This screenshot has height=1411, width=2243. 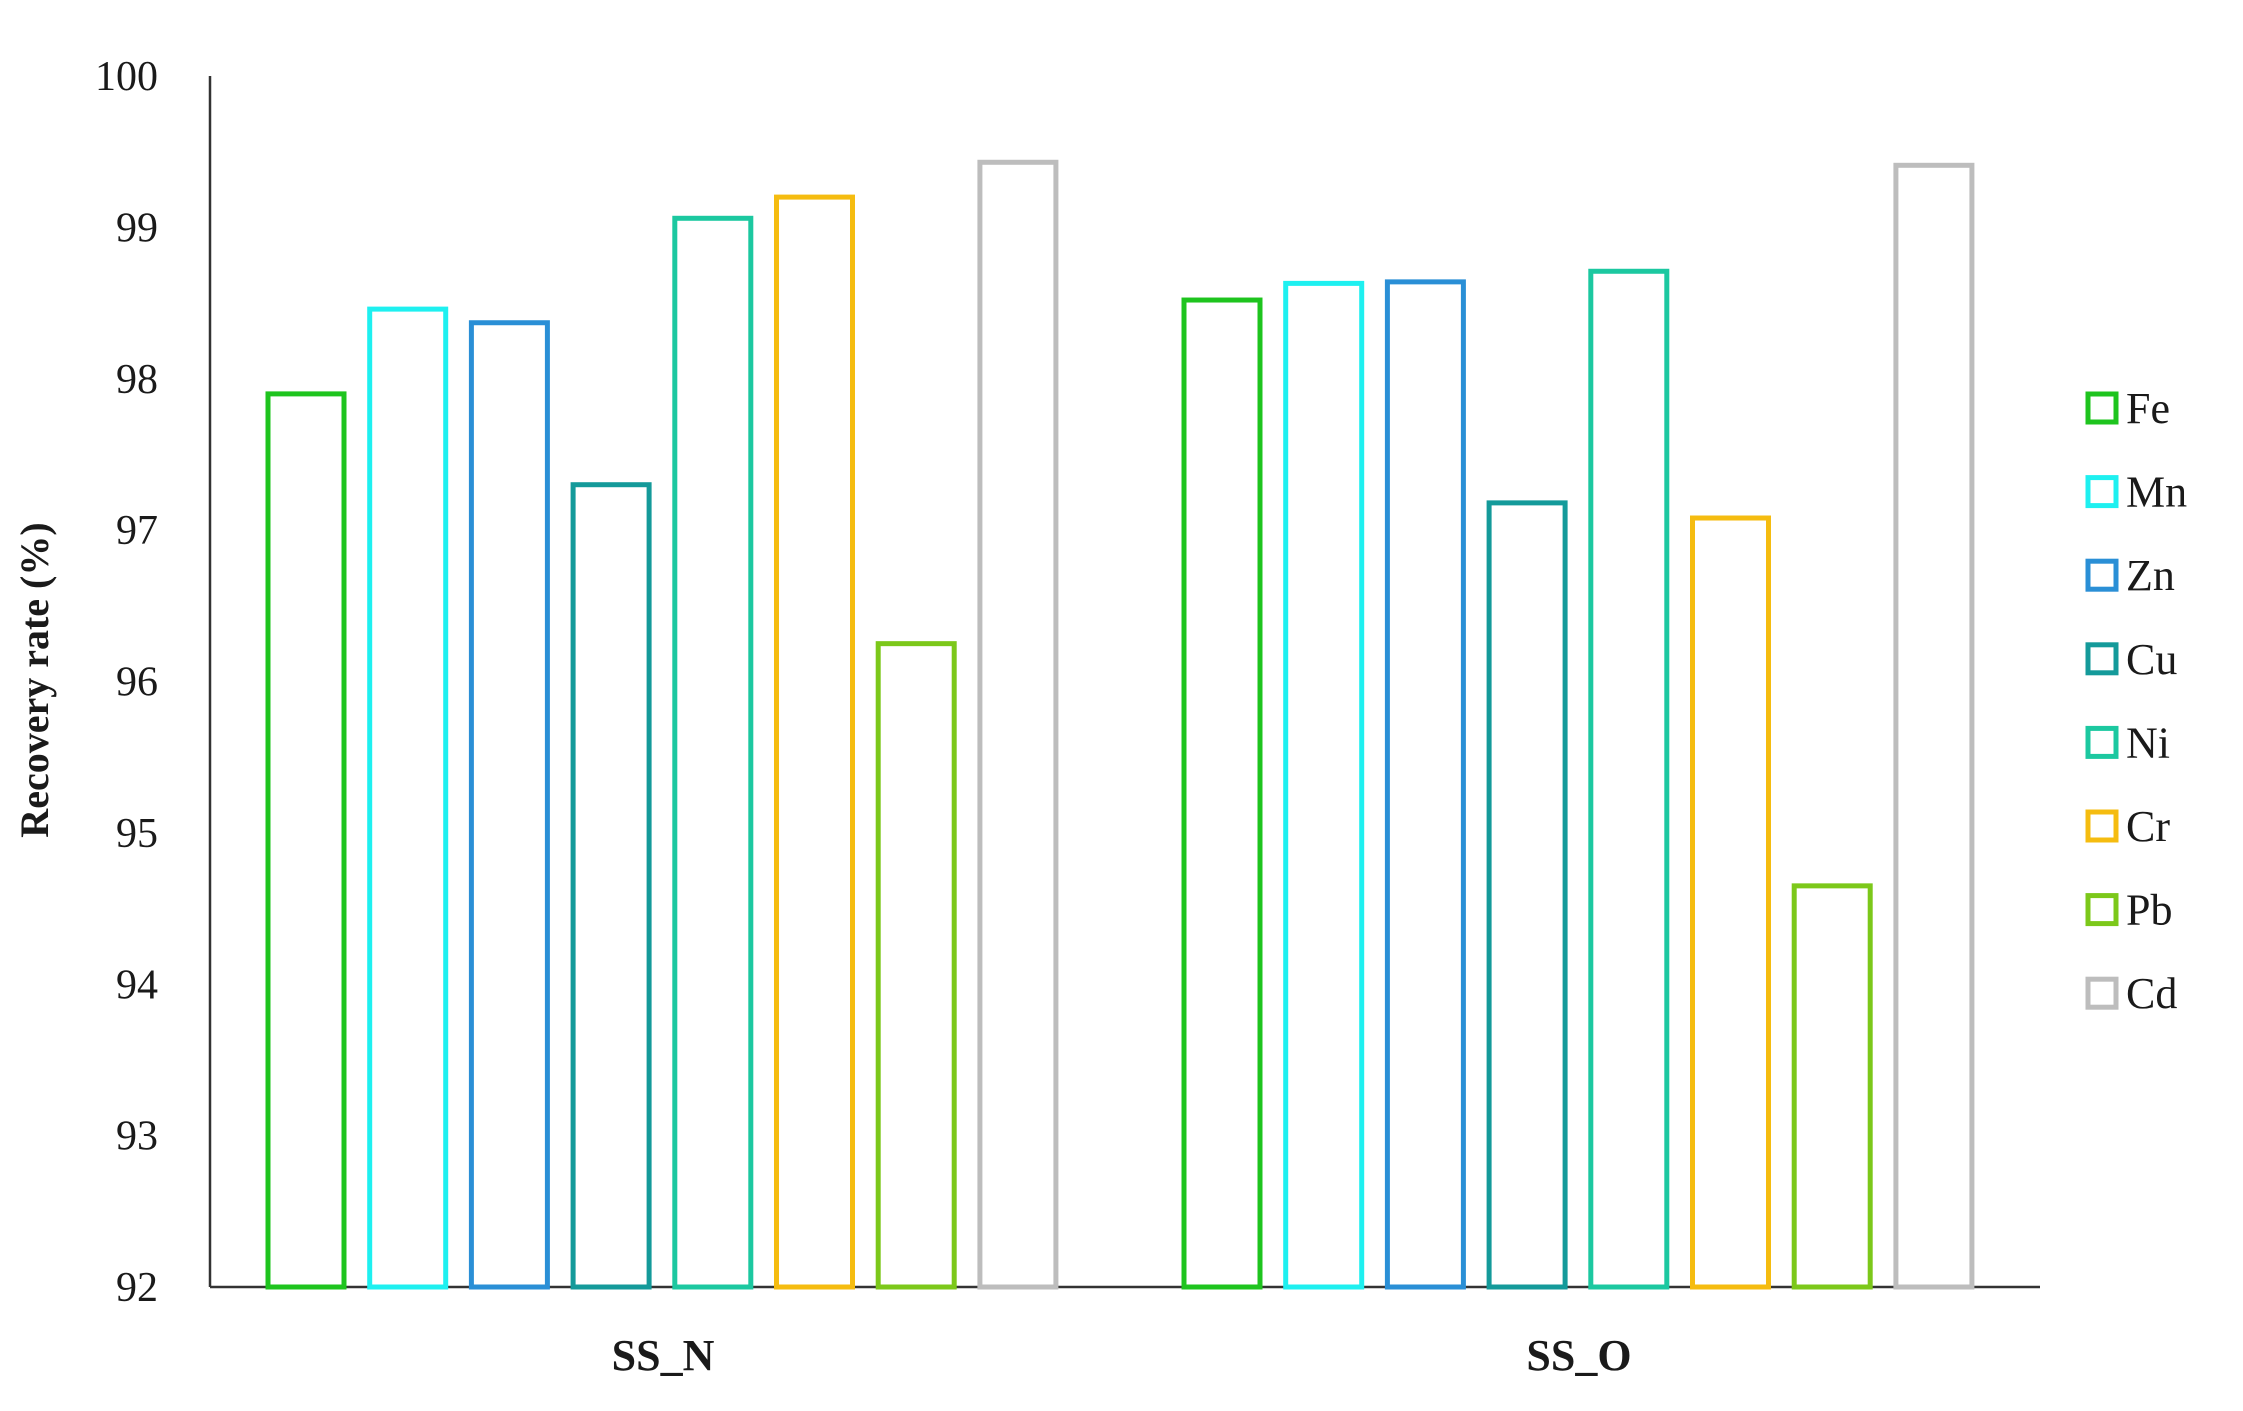 What do you see at coordinates (611, 886) in the screenshot?
I see `bar-cu-ss-n` at bounding box center [611, 886].